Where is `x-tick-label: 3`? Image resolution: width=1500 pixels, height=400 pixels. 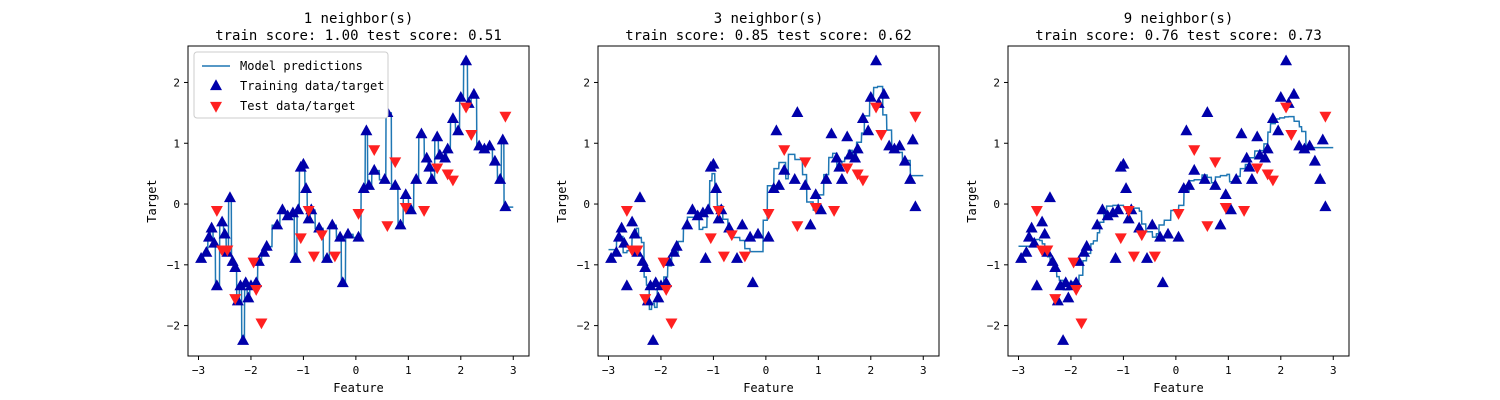
x-tick-label: 3 is located at coordinates (513, 370).